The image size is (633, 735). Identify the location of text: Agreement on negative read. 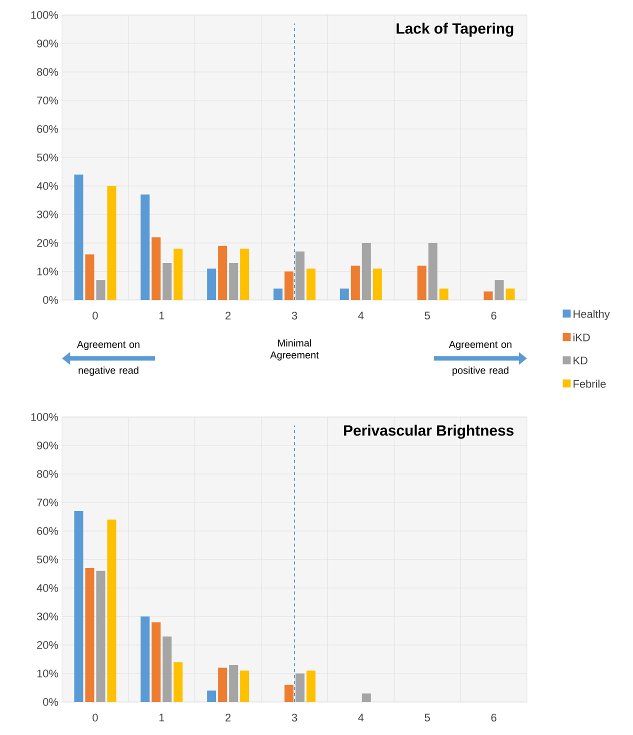
(108, 358).